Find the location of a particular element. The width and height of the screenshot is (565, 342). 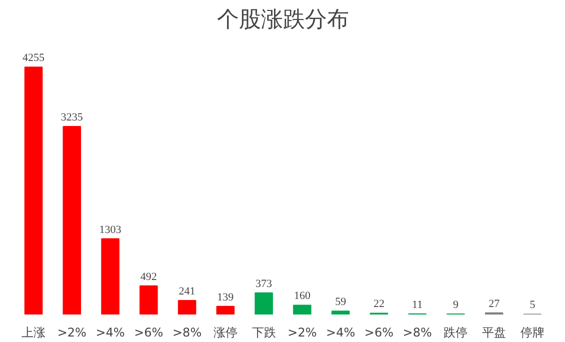

data-label: 160 is located at coordinates (302, 296).